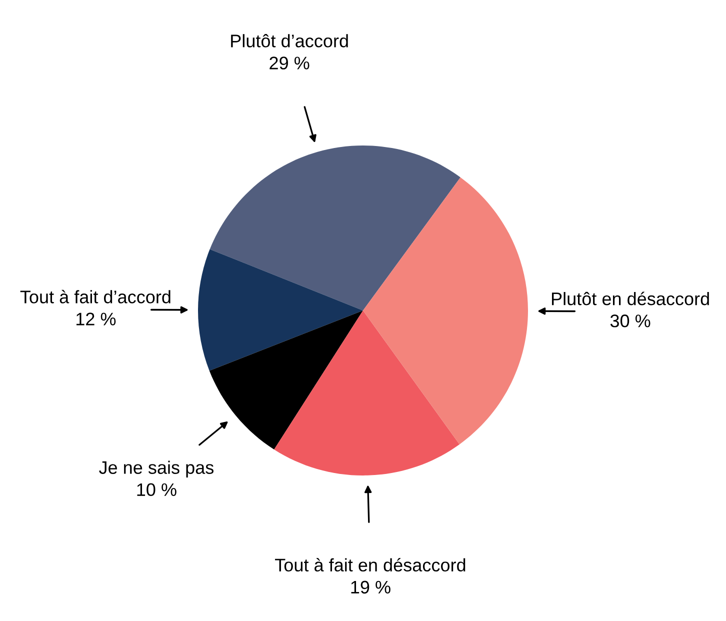 Image resolution: width=726 pixels, height=621 pixels. I want to click on data-label: 10 %, so click(156, 489).